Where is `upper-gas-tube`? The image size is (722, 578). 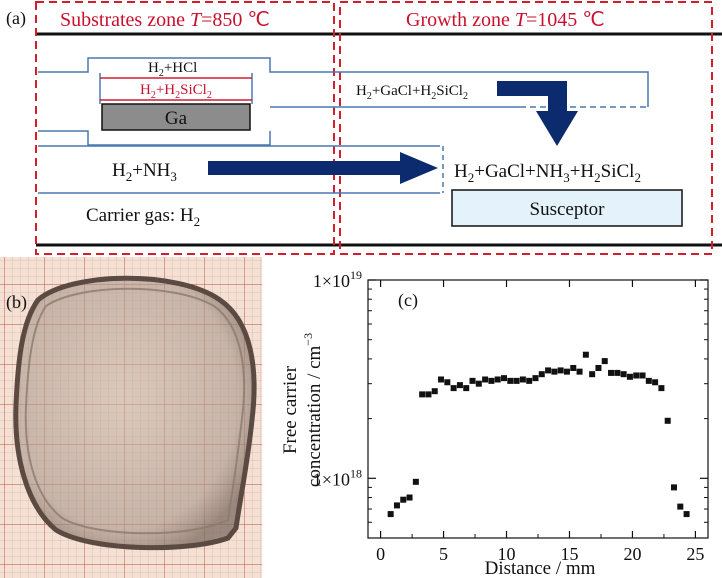 upper-gas-tube is located at coordinates (343, 101).